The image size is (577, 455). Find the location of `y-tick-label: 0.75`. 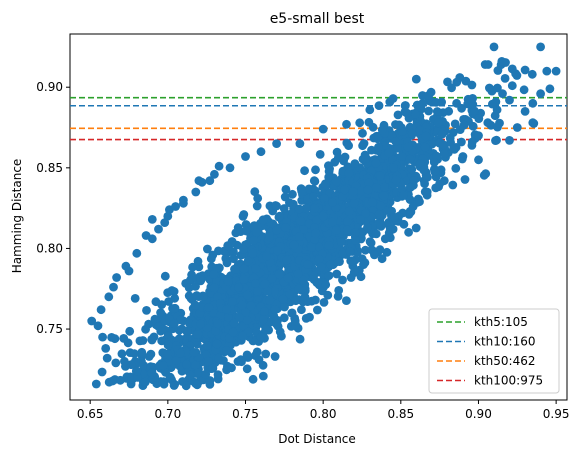

y-tick-label: 0.75 is located at coordinates (49, 329).